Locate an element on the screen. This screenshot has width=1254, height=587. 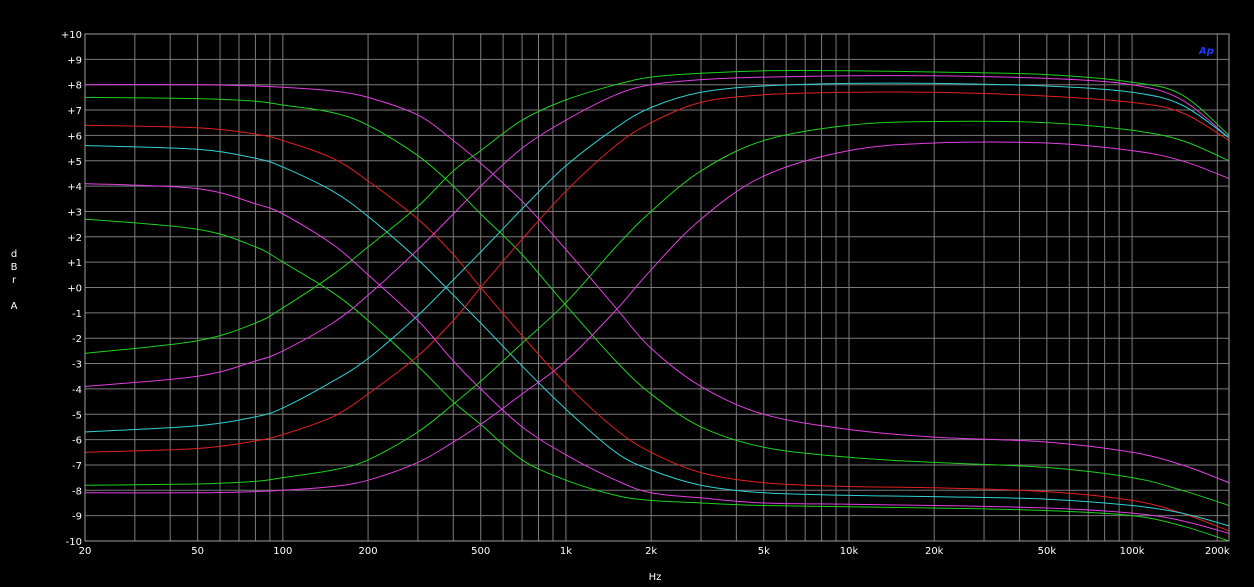
y-tick-label: -2 is located at coordinates (77, 339).